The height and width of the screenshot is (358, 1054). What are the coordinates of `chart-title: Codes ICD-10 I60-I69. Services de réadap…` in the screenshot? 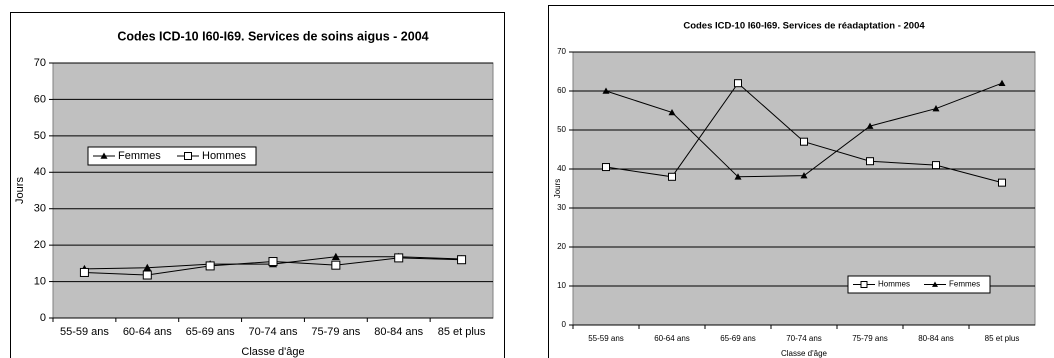 It's located at (804, 26).